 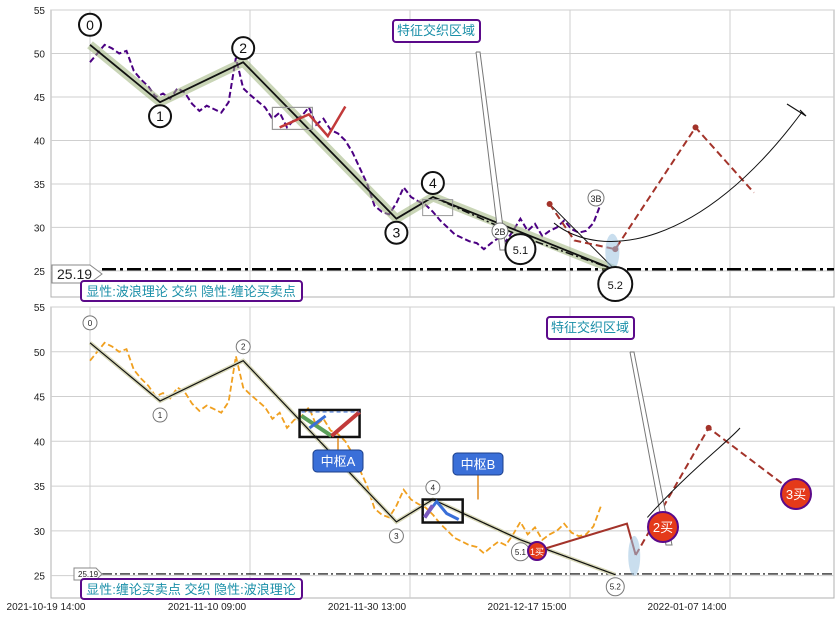 I want to click on top-annotation-text: 特征交织区域, so click(x=436, y=30).